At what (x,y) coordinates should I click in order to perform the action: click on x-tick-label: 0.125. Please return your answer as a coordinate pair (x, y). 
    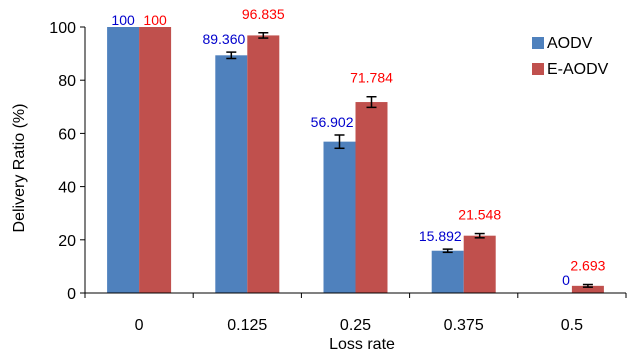
    Looking at the image, I should click on (247, 325).